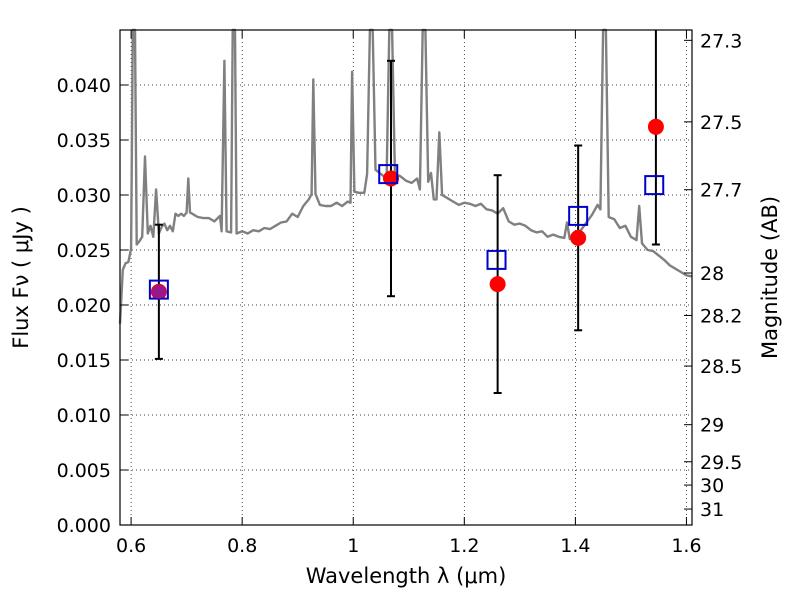  What do you see at coordinates (712, 274) in the screenshot?
I see `y2-tick-label: 28` at bounding box center [712, 274].